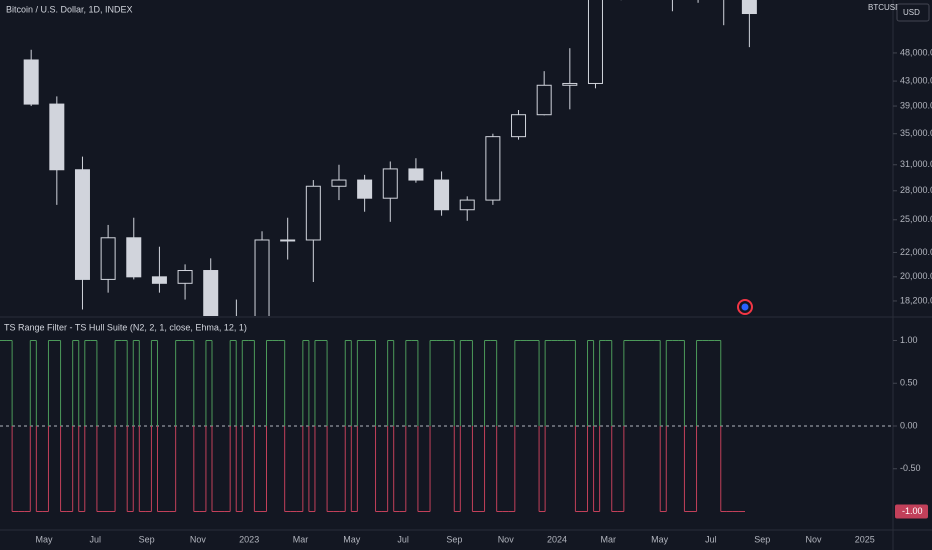 The width and height of the screenshot is (932, 550). What do you see at coordinates (916, 190) in the screenshot?
I see `y-tick-label: 28,000.00` at bounding box center [916, 190].